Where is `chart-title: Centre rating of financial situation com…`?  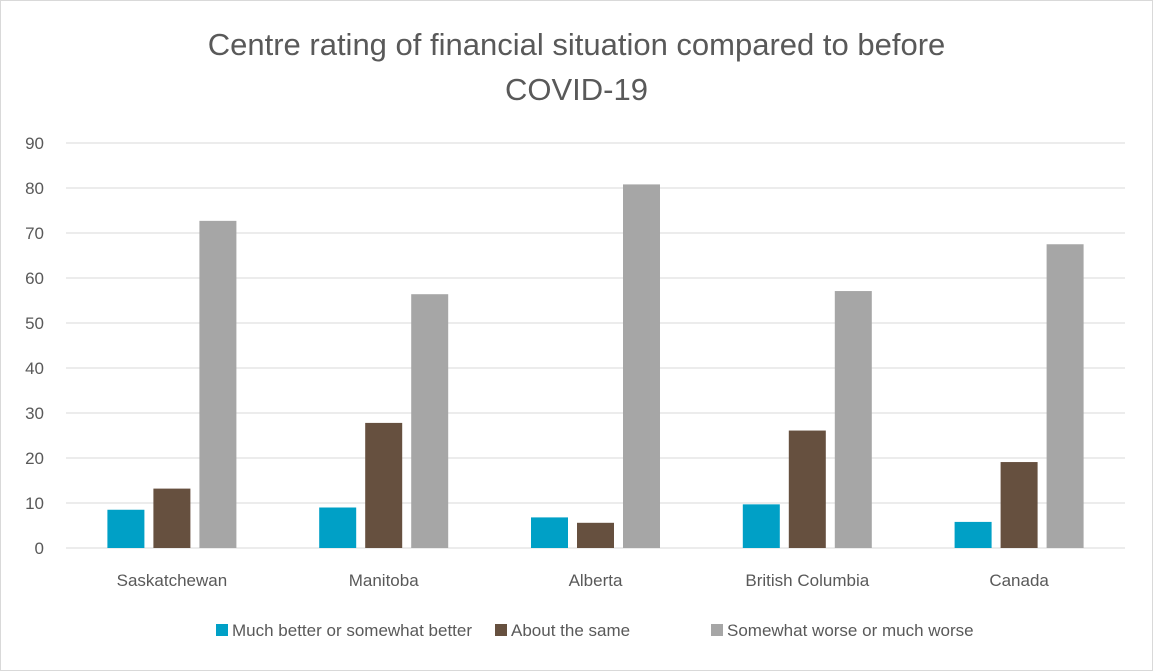
chart-title: Centre rating of financial situation com… is located at coordinates (576, 67).